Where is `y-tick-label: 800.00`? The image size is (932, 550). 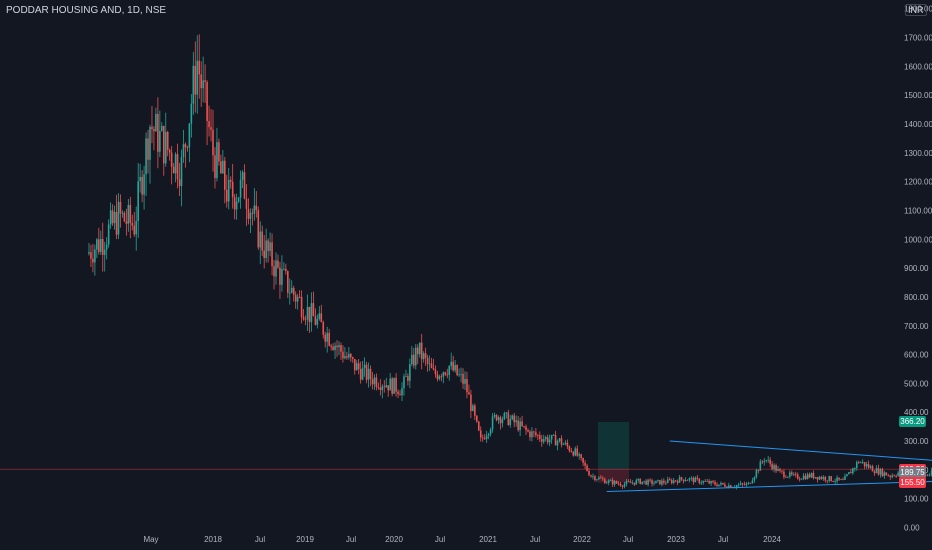 y-tick-label: 800.00 is located at coordinates (916, 297).